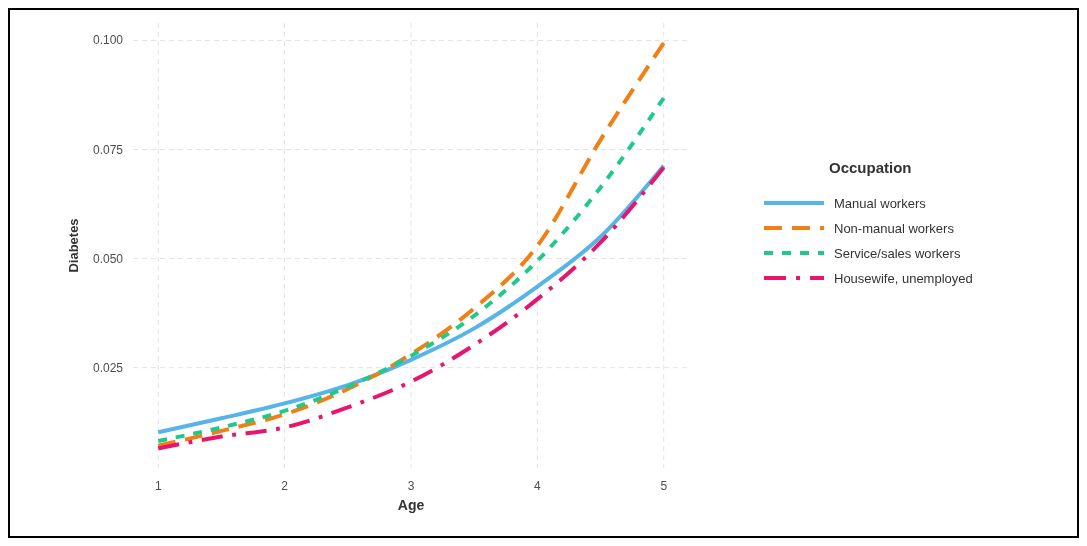  I want to click on legend-label: Manual workers, so click(880, 203).